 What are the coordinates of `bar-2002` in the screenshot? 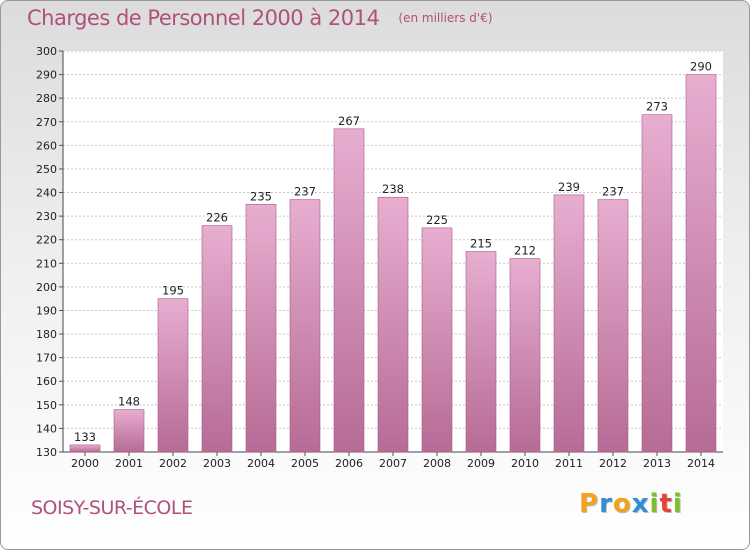 It's located at (173, 375).